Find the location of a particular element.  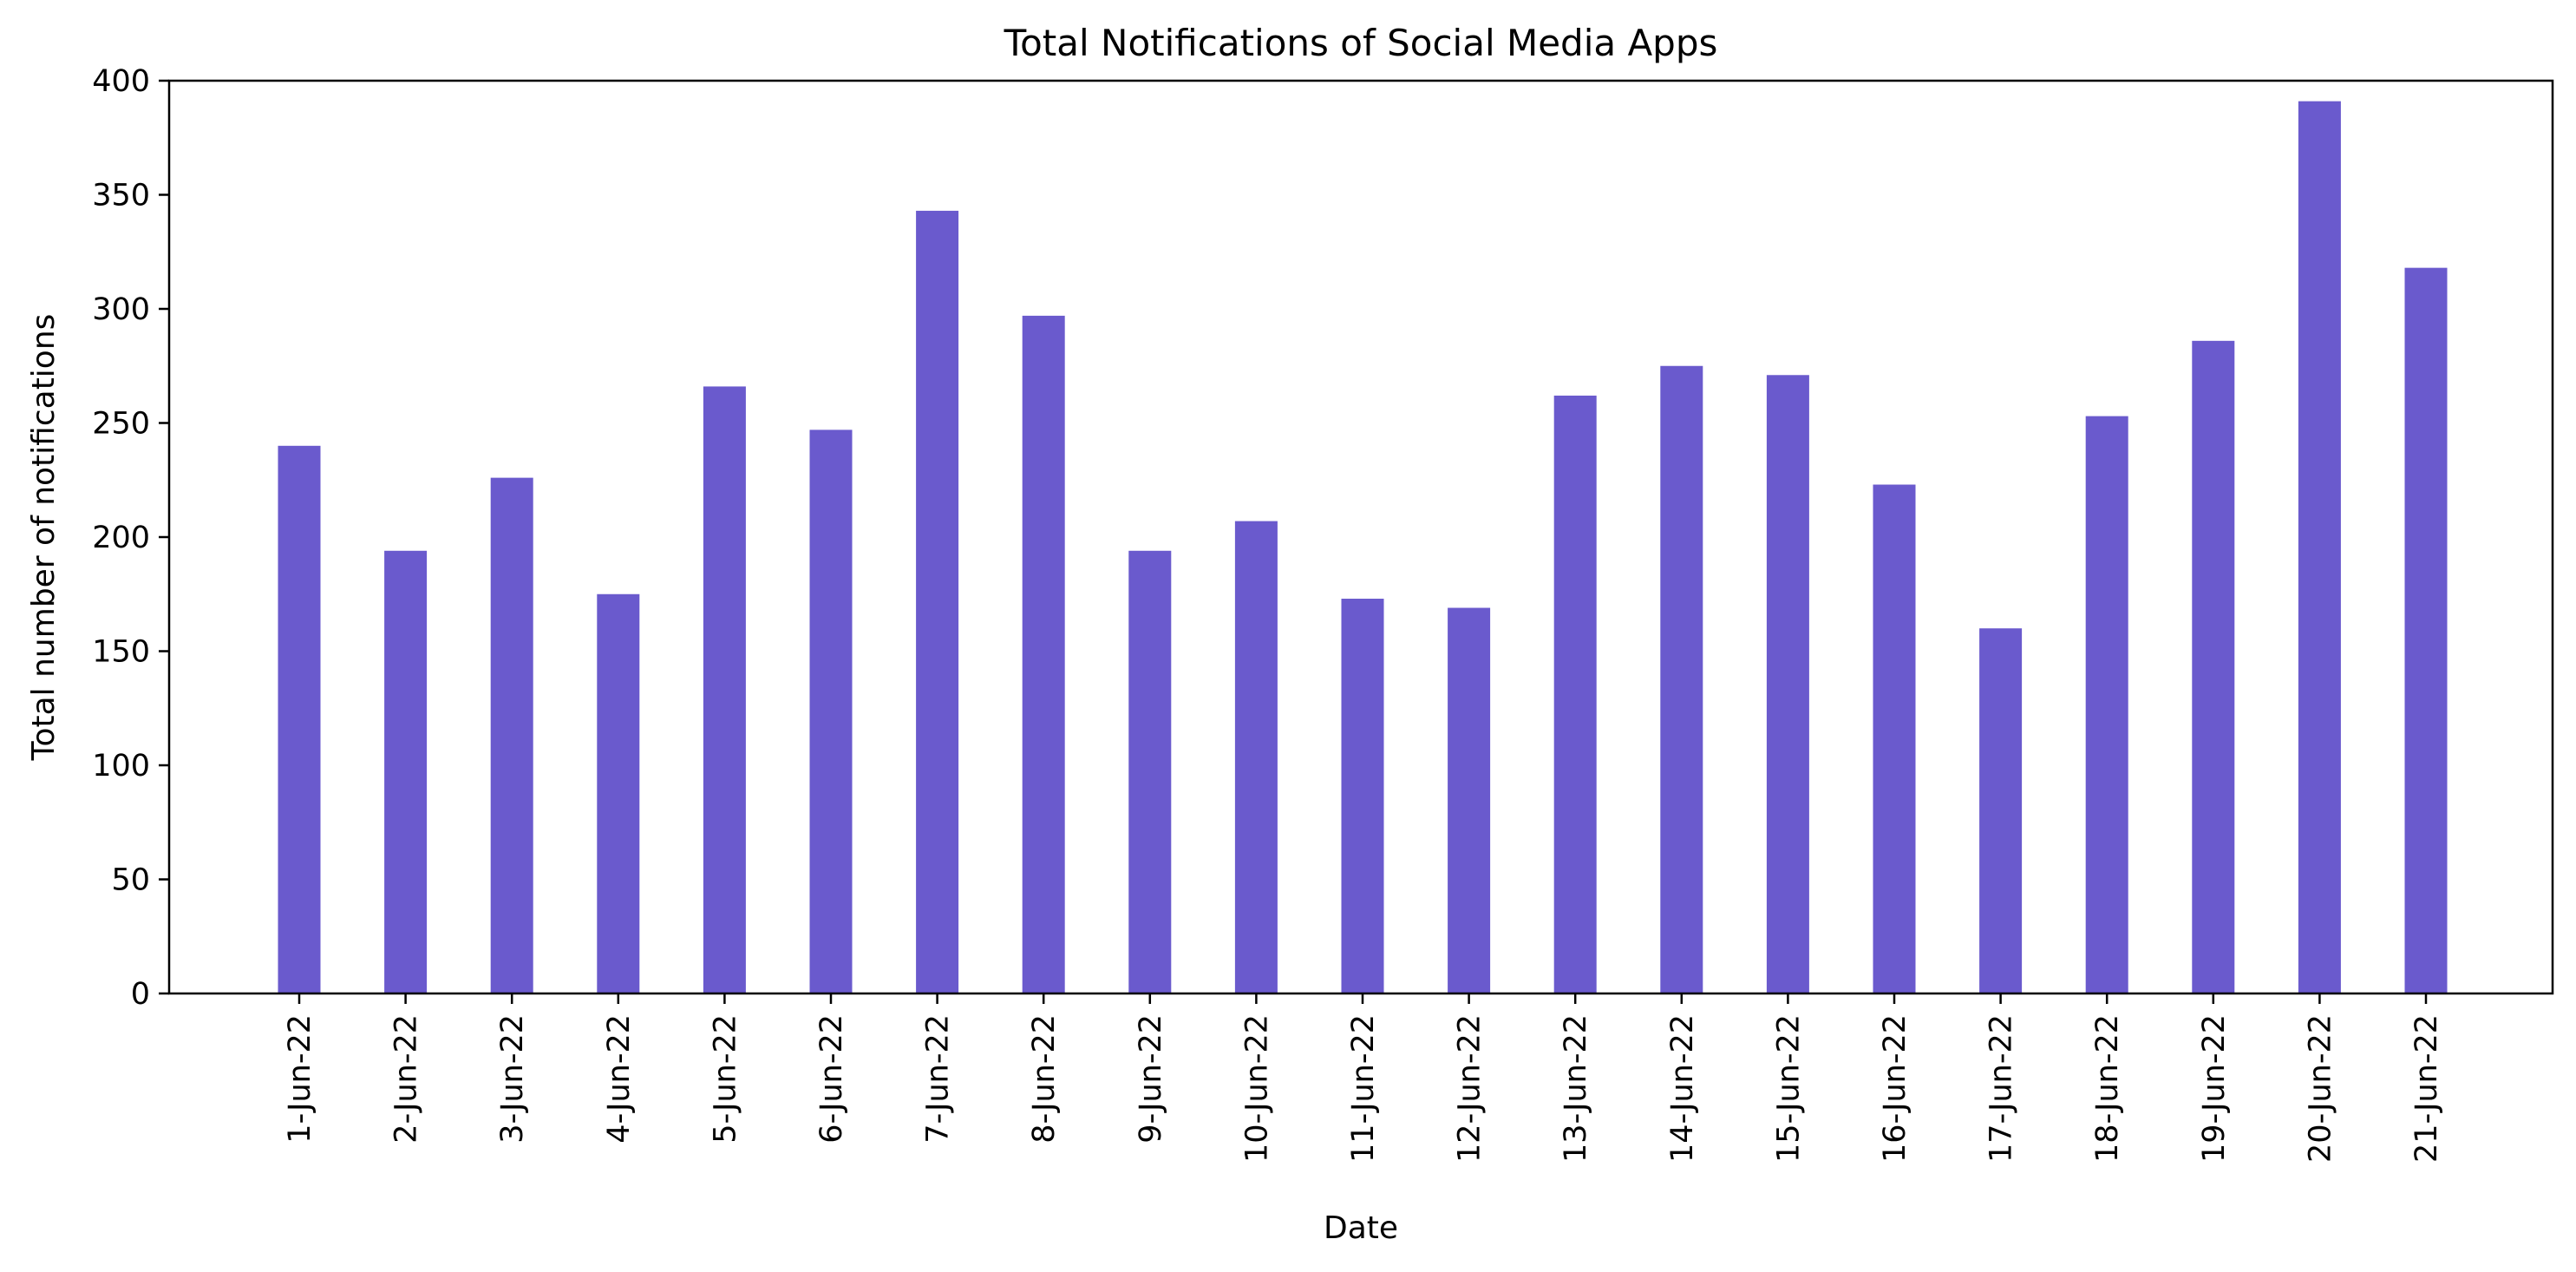

x-tick-label: 16-Jun-22 is located at coordinates (1895, 1088).